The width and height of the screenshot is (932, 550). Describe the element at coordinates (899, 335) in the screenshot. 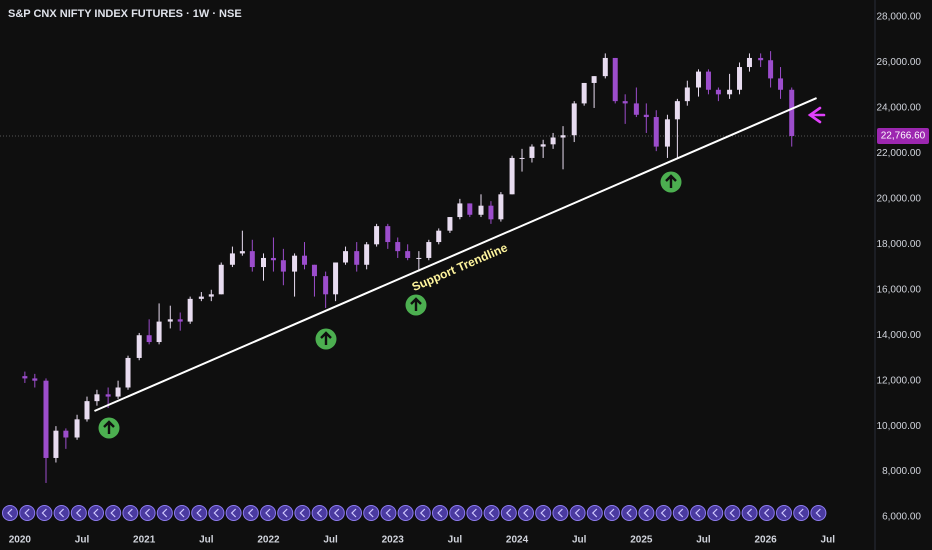

I see `y-tick-label: 14,000.00` at that location.